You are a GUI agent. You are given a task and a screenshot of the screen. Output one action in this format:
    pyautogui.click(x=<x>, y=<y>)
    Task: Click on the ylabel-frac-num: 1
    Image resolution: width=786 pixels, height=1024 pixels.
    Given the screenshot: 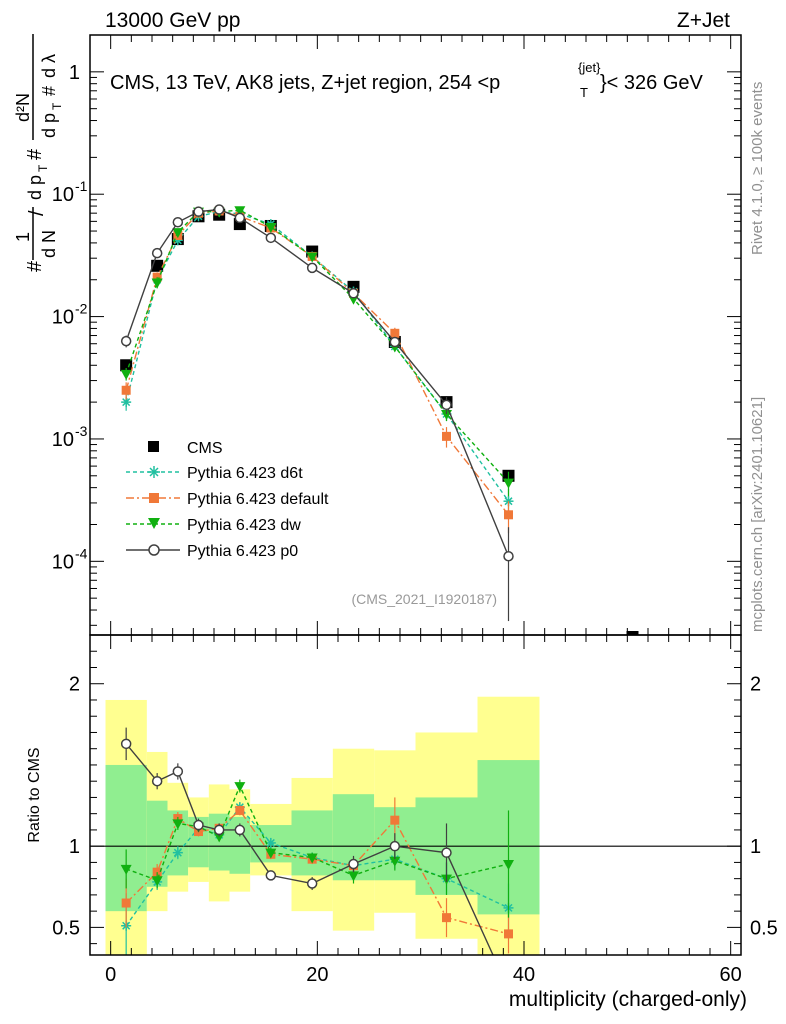 What is the action you would take?
    pyautogui.click(x=23, y=237)
    